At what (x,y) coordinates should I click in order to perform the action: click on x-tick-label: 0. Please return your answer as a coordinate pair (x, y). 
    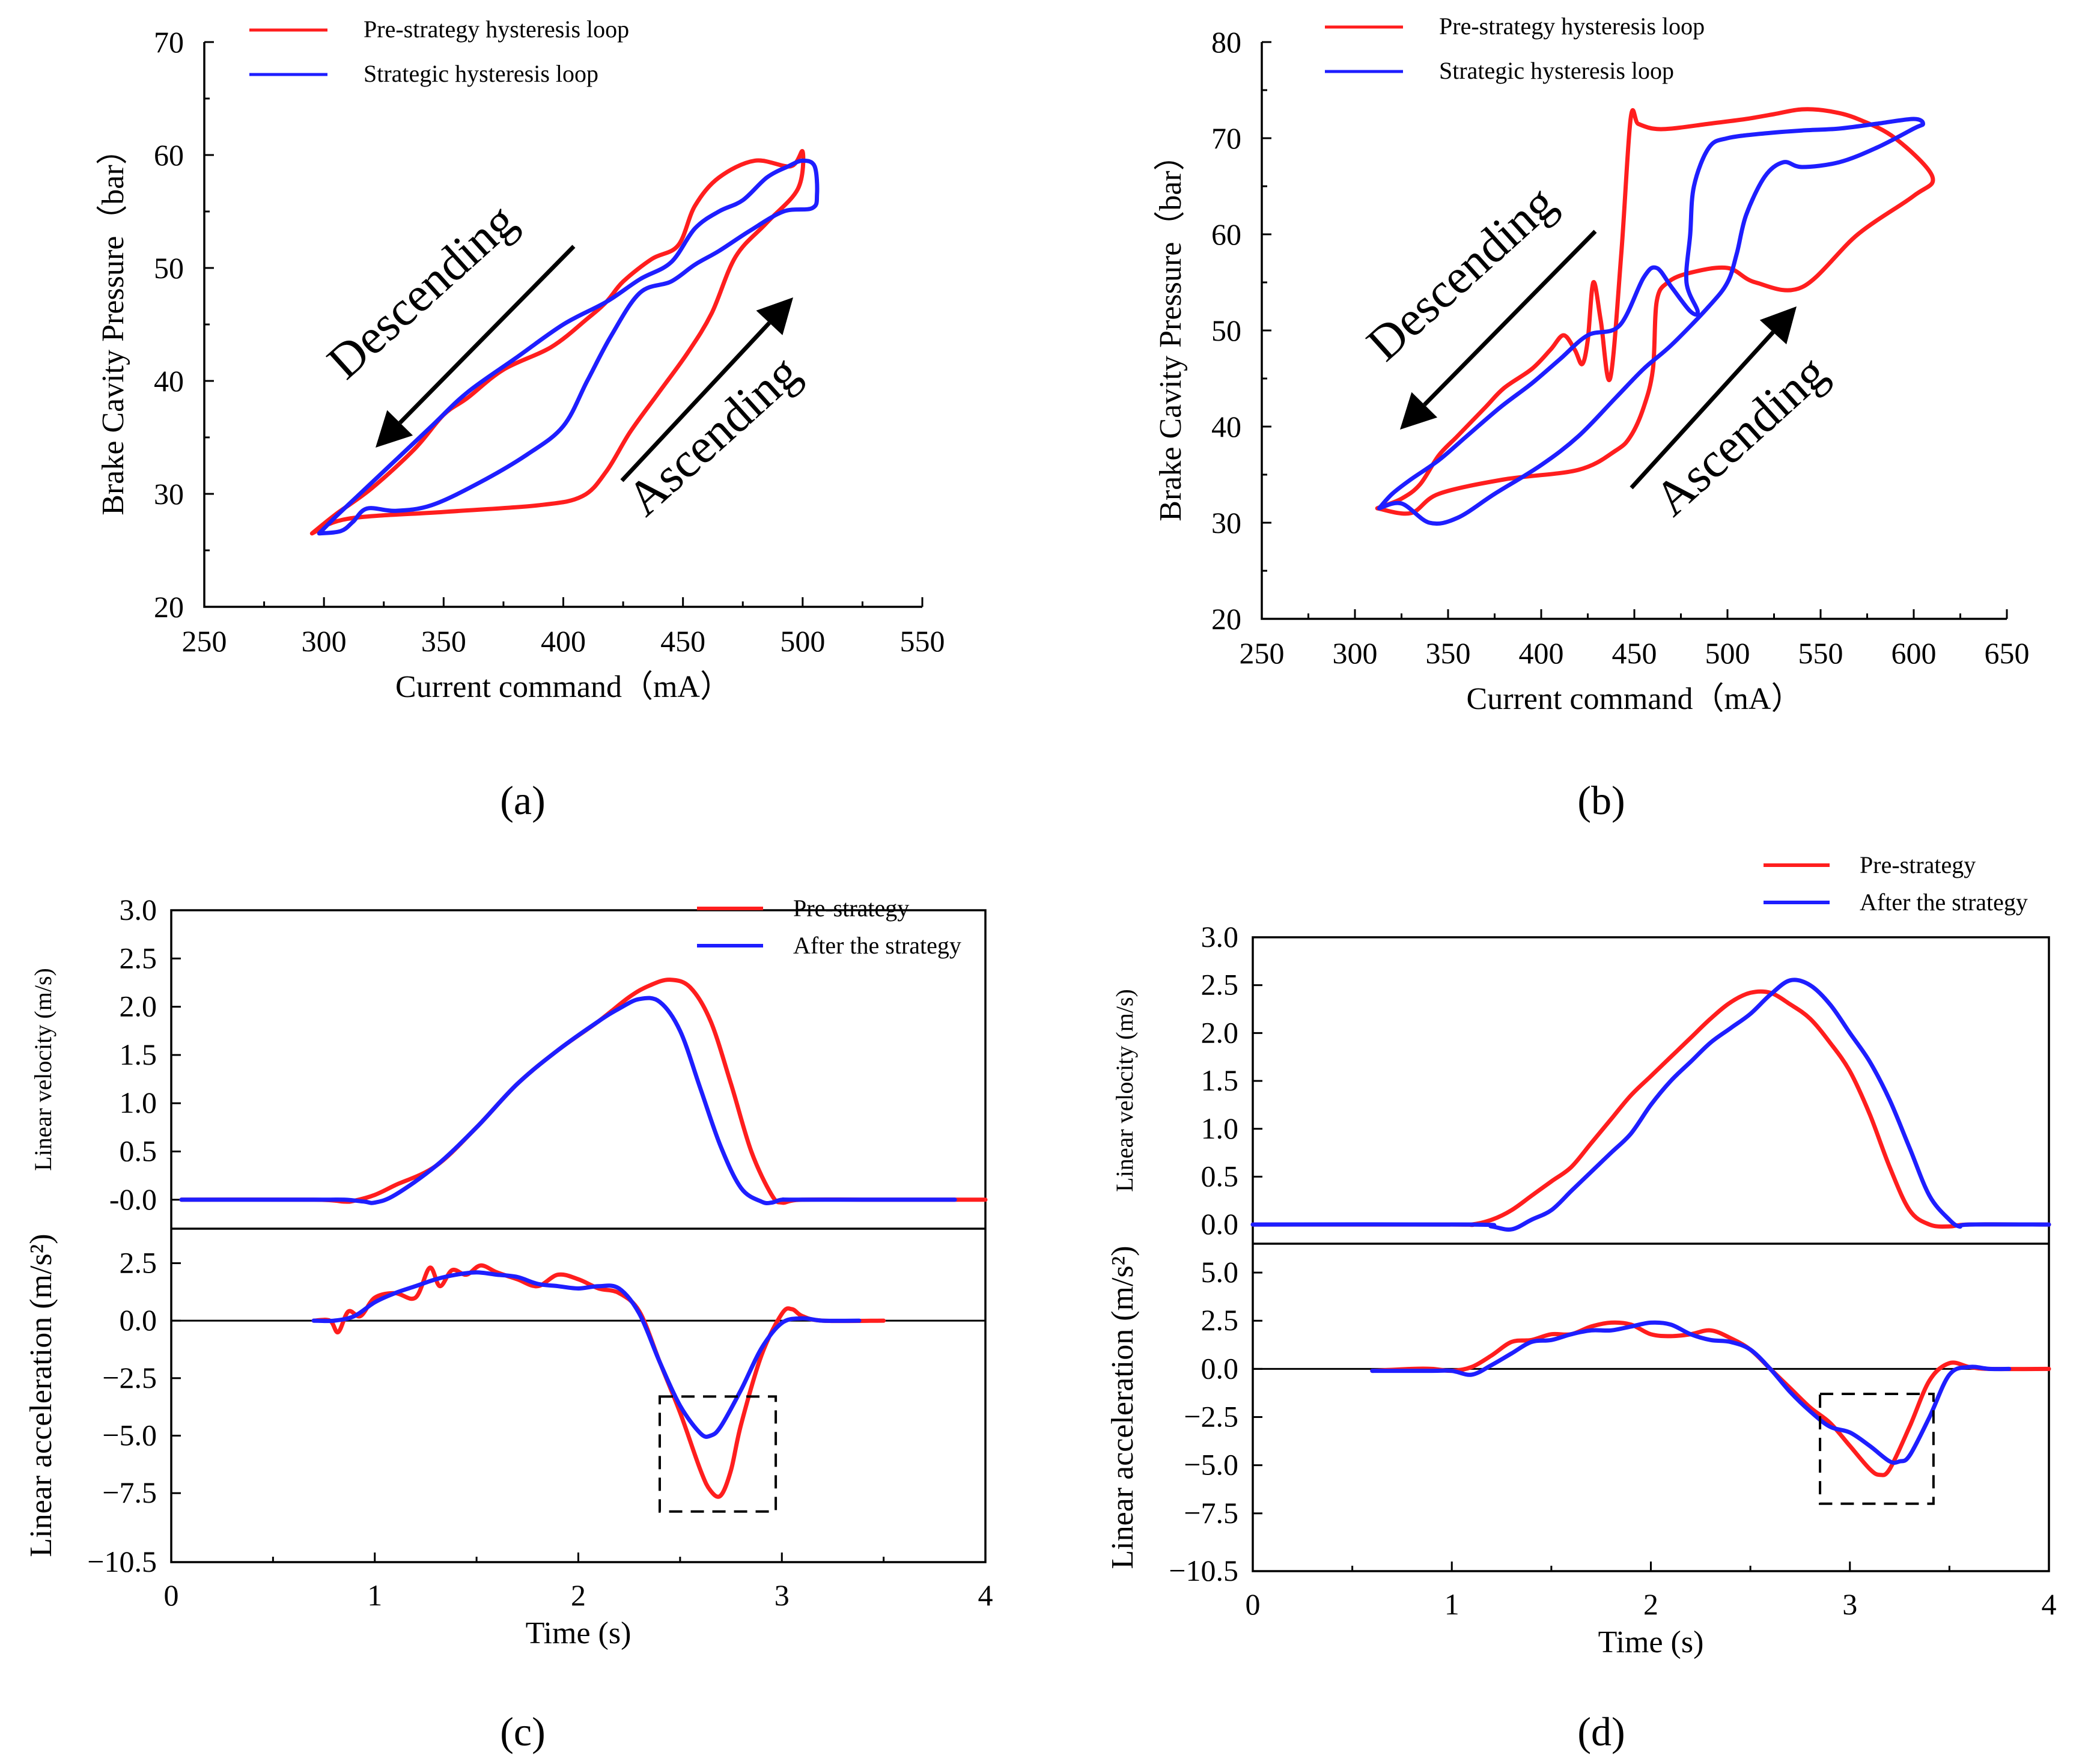
    Looking at the image, I should click on (1254, 1604).